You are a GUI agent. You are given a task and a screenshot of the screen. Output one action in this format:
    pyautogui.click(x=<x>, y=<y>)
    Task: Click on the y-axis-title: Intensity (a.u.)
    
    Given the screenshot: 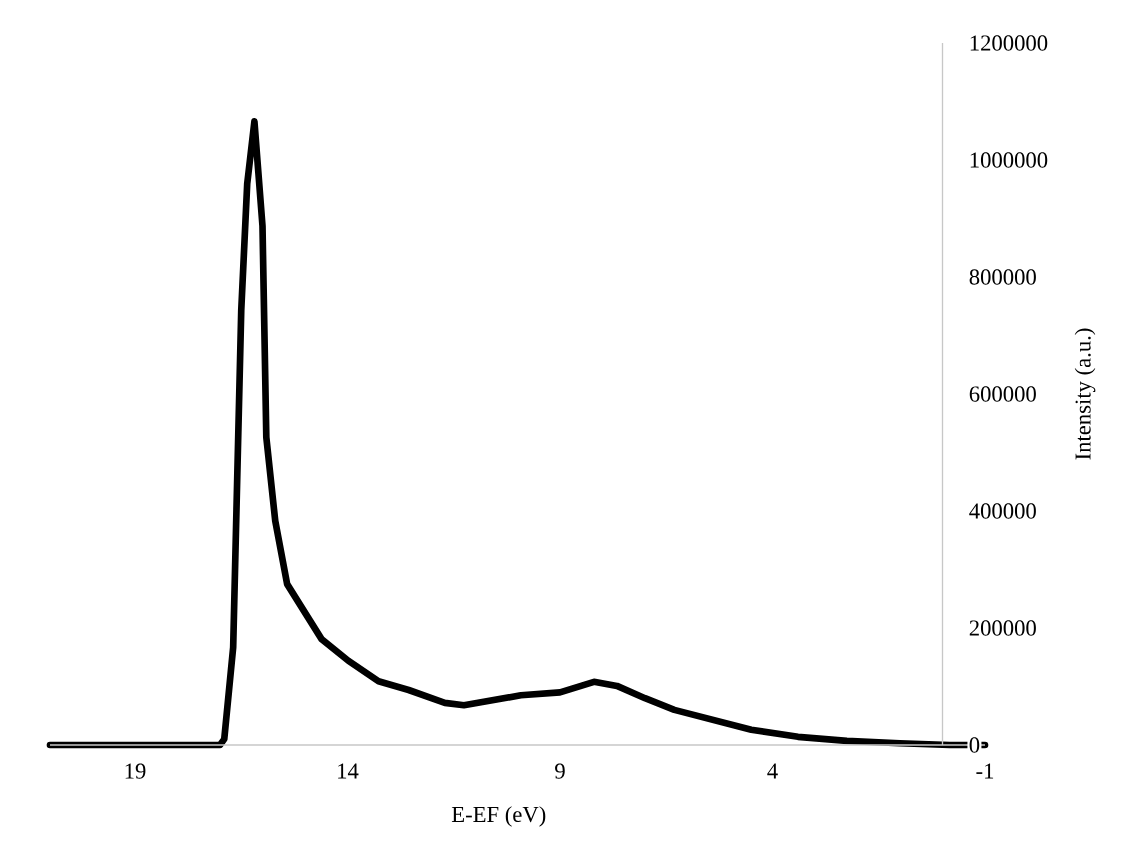 What is the action you would take?
    pyautogui.click(x=1085, y=394)
    